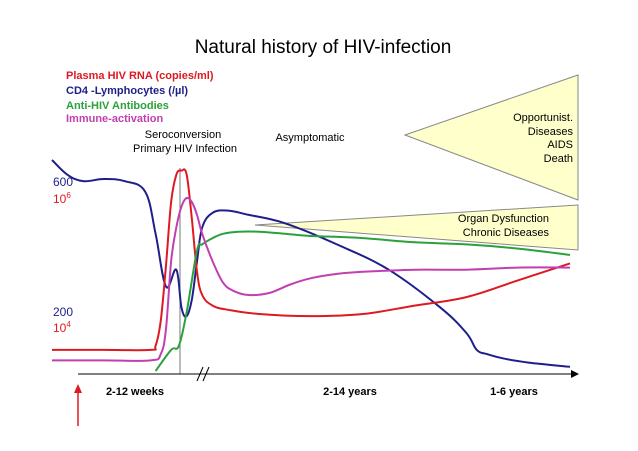 This screenshot has width=638, height=451. I want to click on annotation-opportunist: Opportunist., so click(543, 118).